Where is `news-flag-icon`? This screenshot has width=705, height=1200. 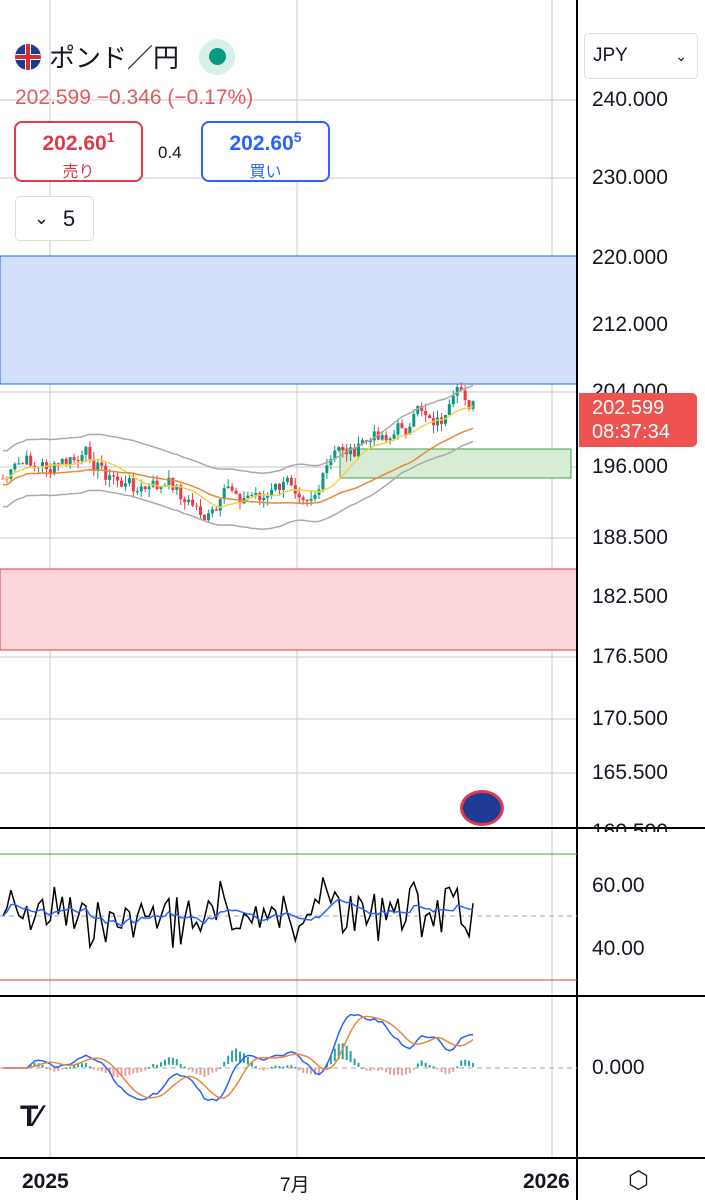 news-flag-icon is located at coordinates (482, 808).